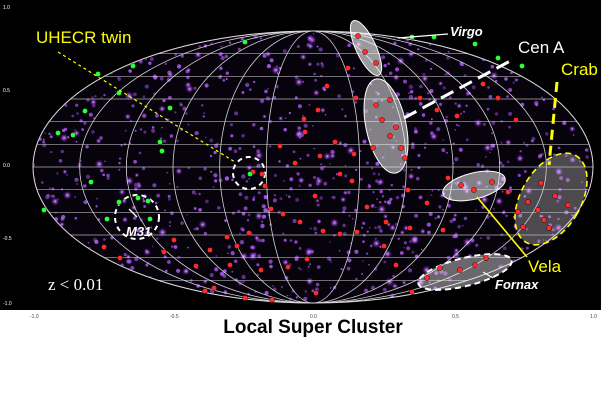 This screenshot has width=601, height=393. What do you see at coordinates (541, 47) in the screenshot?
I see `cen-a-label: Cen A` at bounding box center [541, 47].